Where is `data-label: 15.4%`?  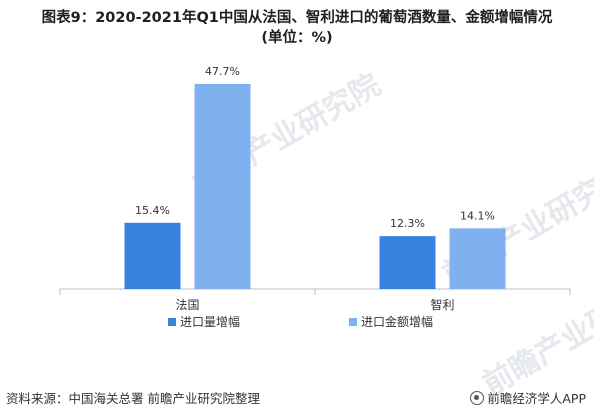
data-label: 15.4% is located at coordinates (152, 210).